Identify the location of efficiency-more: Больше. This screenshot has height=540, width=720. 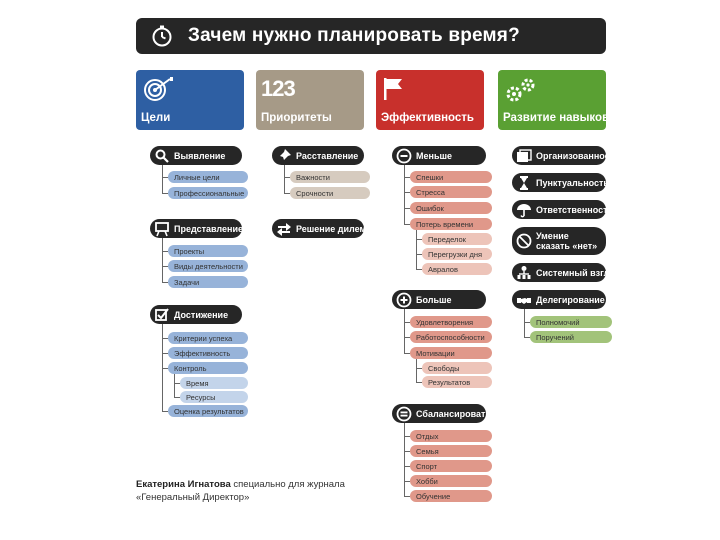
(439, 299).